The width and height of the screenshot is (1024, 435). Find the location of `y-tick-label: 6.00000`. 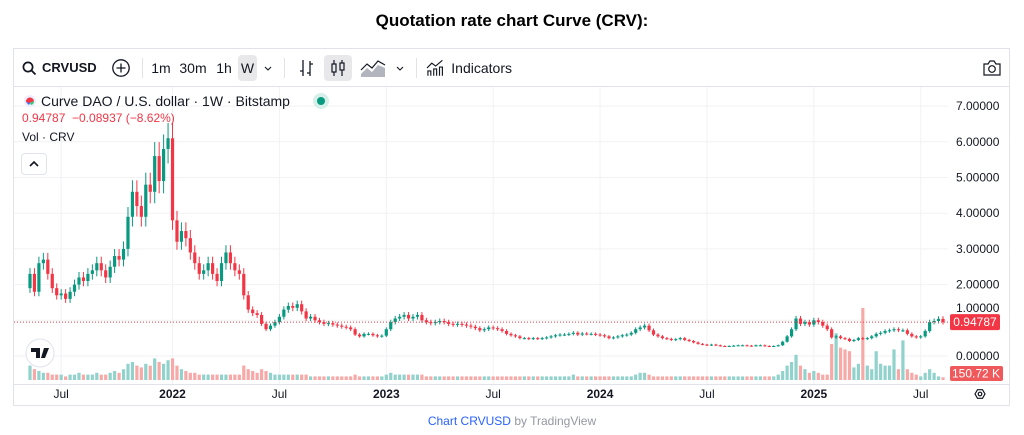

y-tick-label: 6.00000 is located at coordinates (978, 142).